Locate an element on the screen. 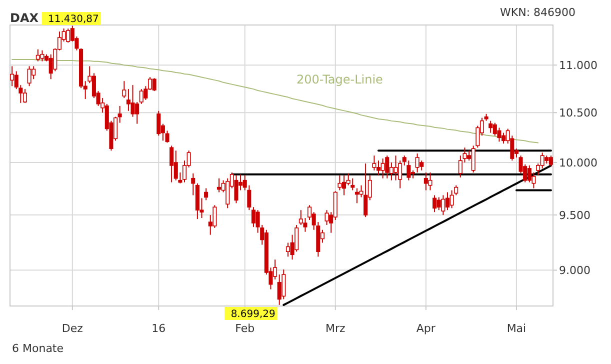  chart-subtitle: WKN: 846900 is located at coordinates (538, 12).